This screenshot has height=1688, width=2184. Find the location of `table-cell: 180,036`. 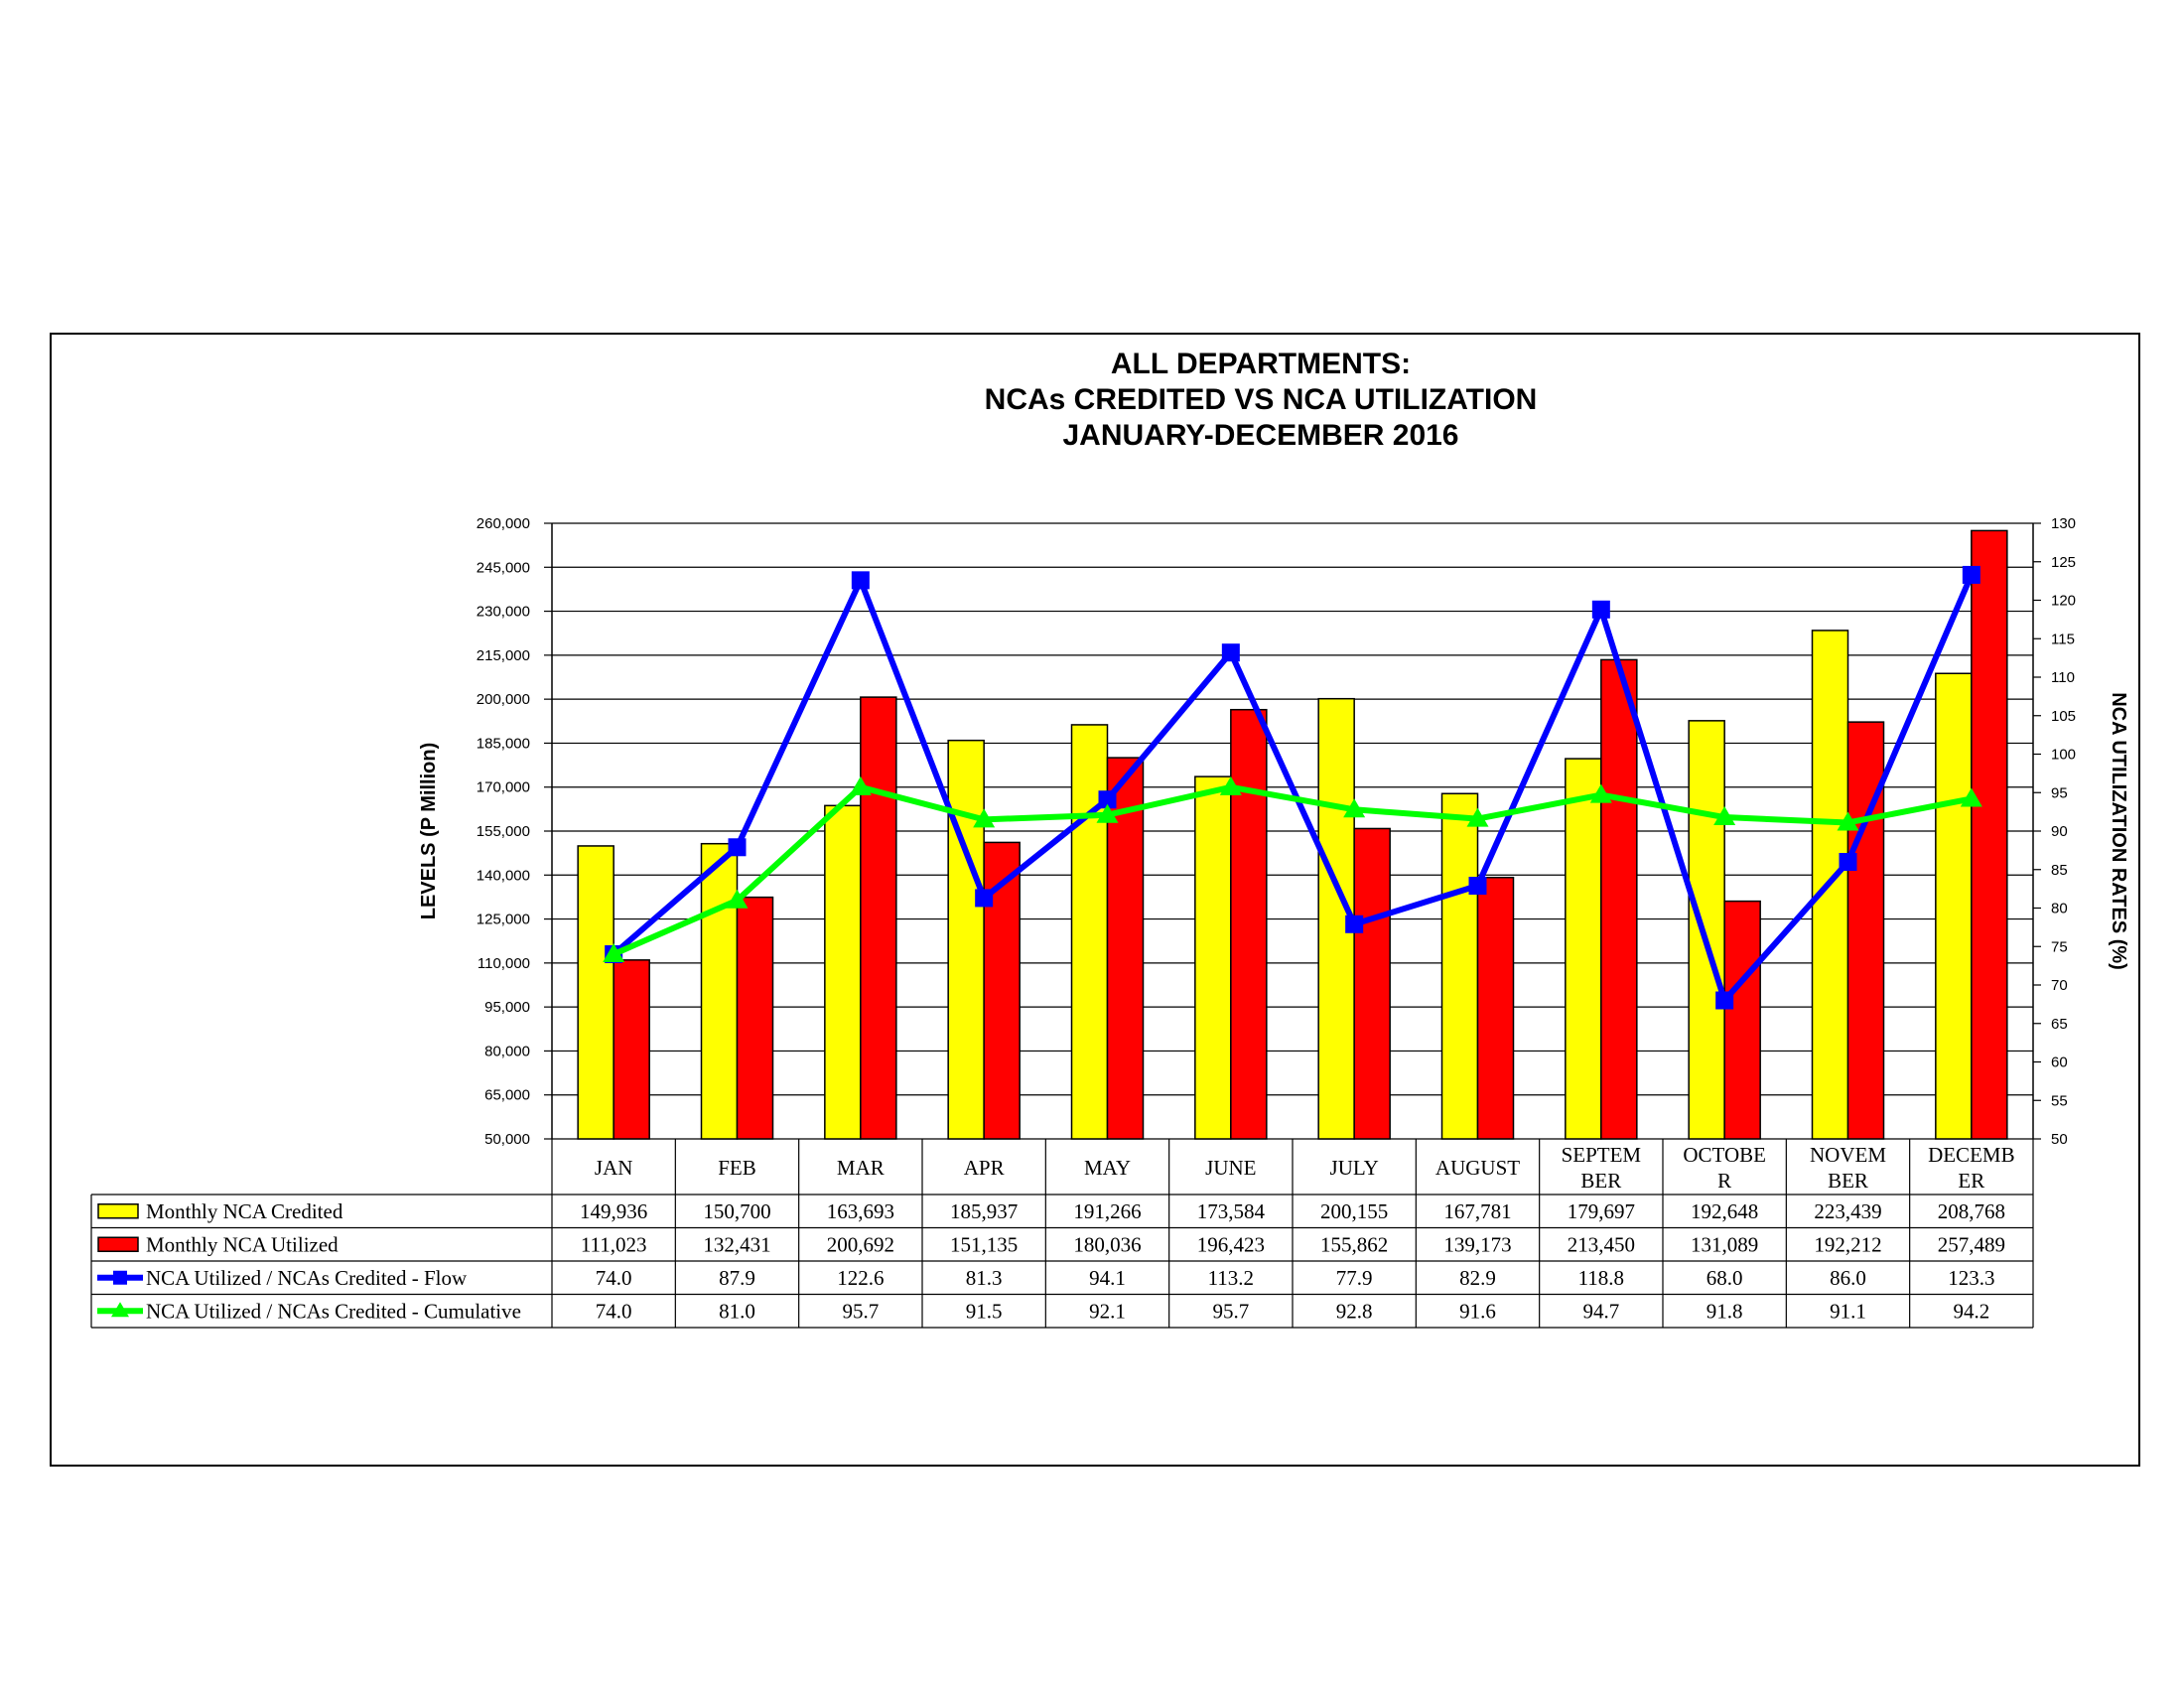

table-cell: 180,036 is located at coordinates (1107, 1244).